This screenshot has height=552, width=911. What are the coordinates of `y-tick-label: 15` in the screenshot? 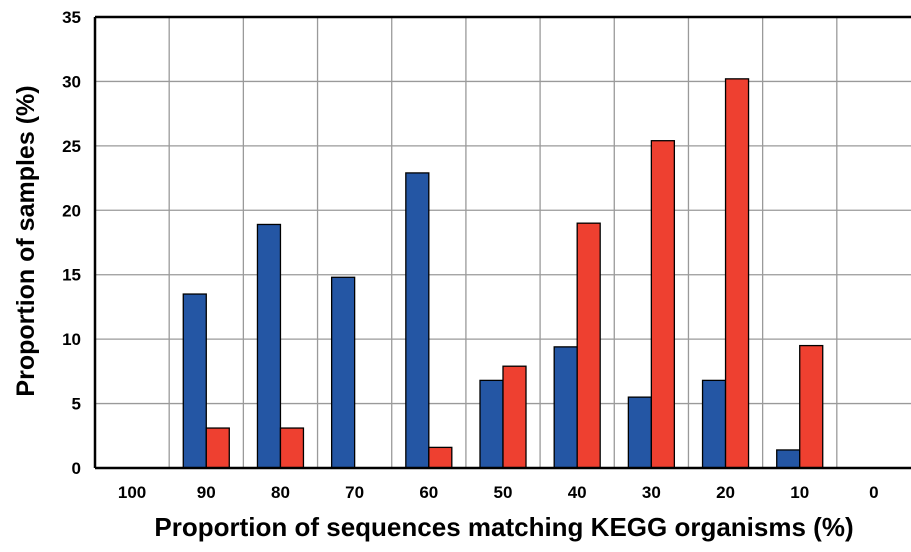 It's located at (71, 275).